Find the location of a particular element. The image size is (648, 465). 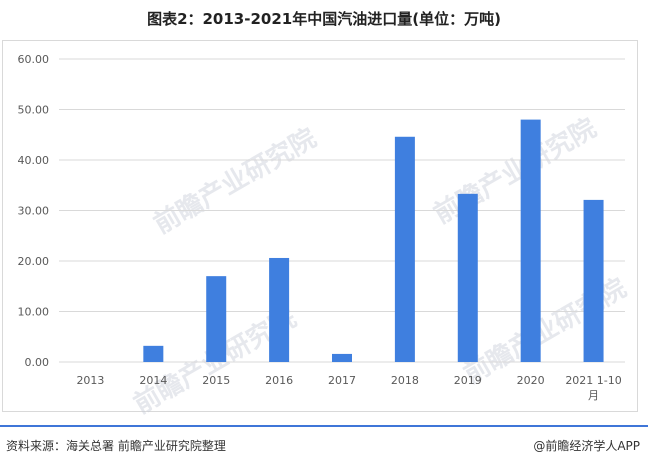

x-tick-label: 2014 is located at coordinates (153, 380).